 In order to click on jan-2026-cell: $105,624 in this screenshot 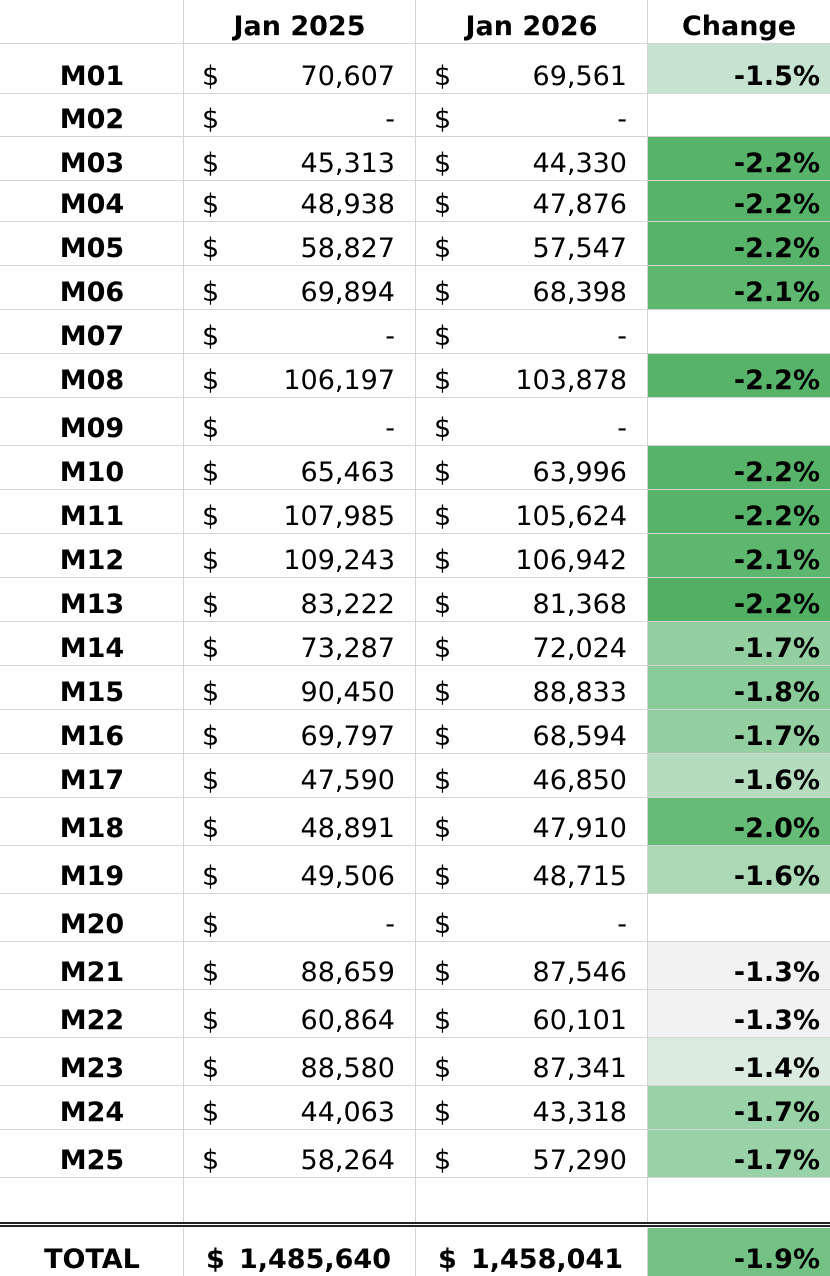, I will do `click(532, 512)`.